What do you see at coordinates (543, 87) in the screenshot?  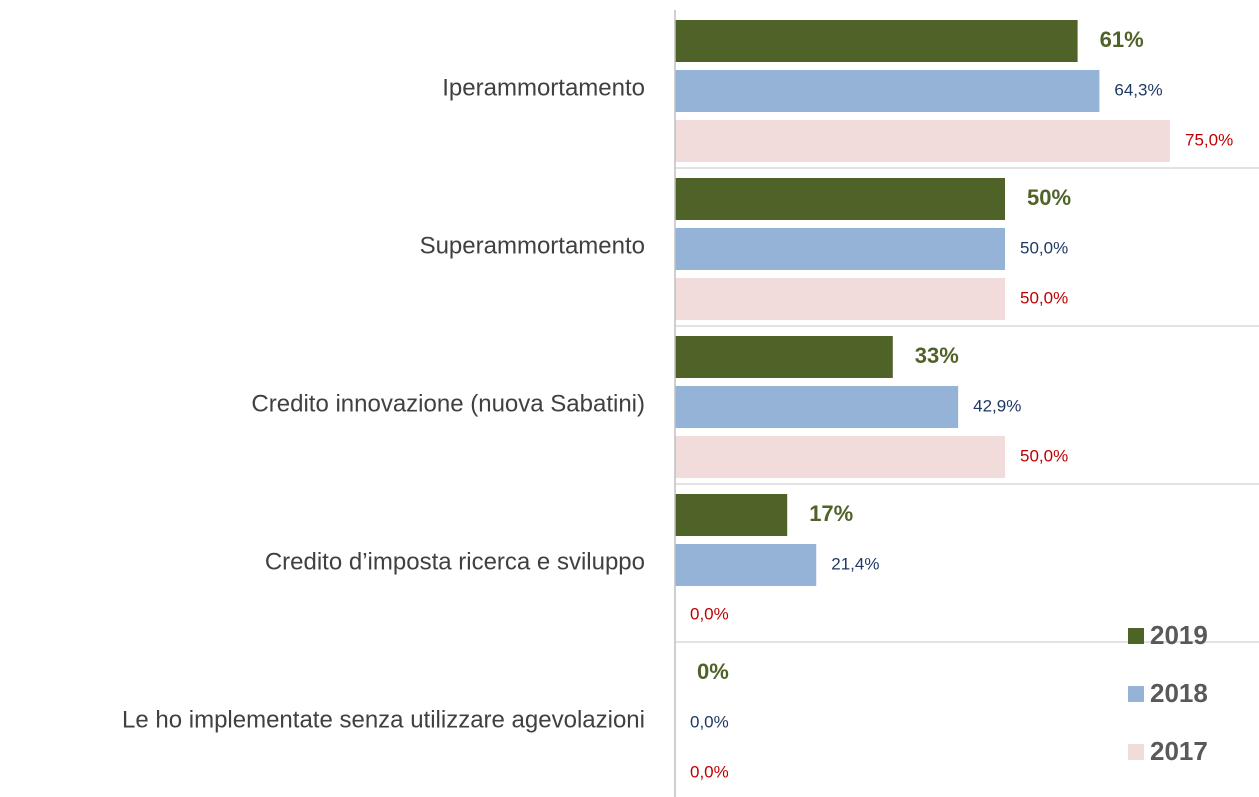 I see `category-label: Iperammortamento` at bounding box center [543, 87].